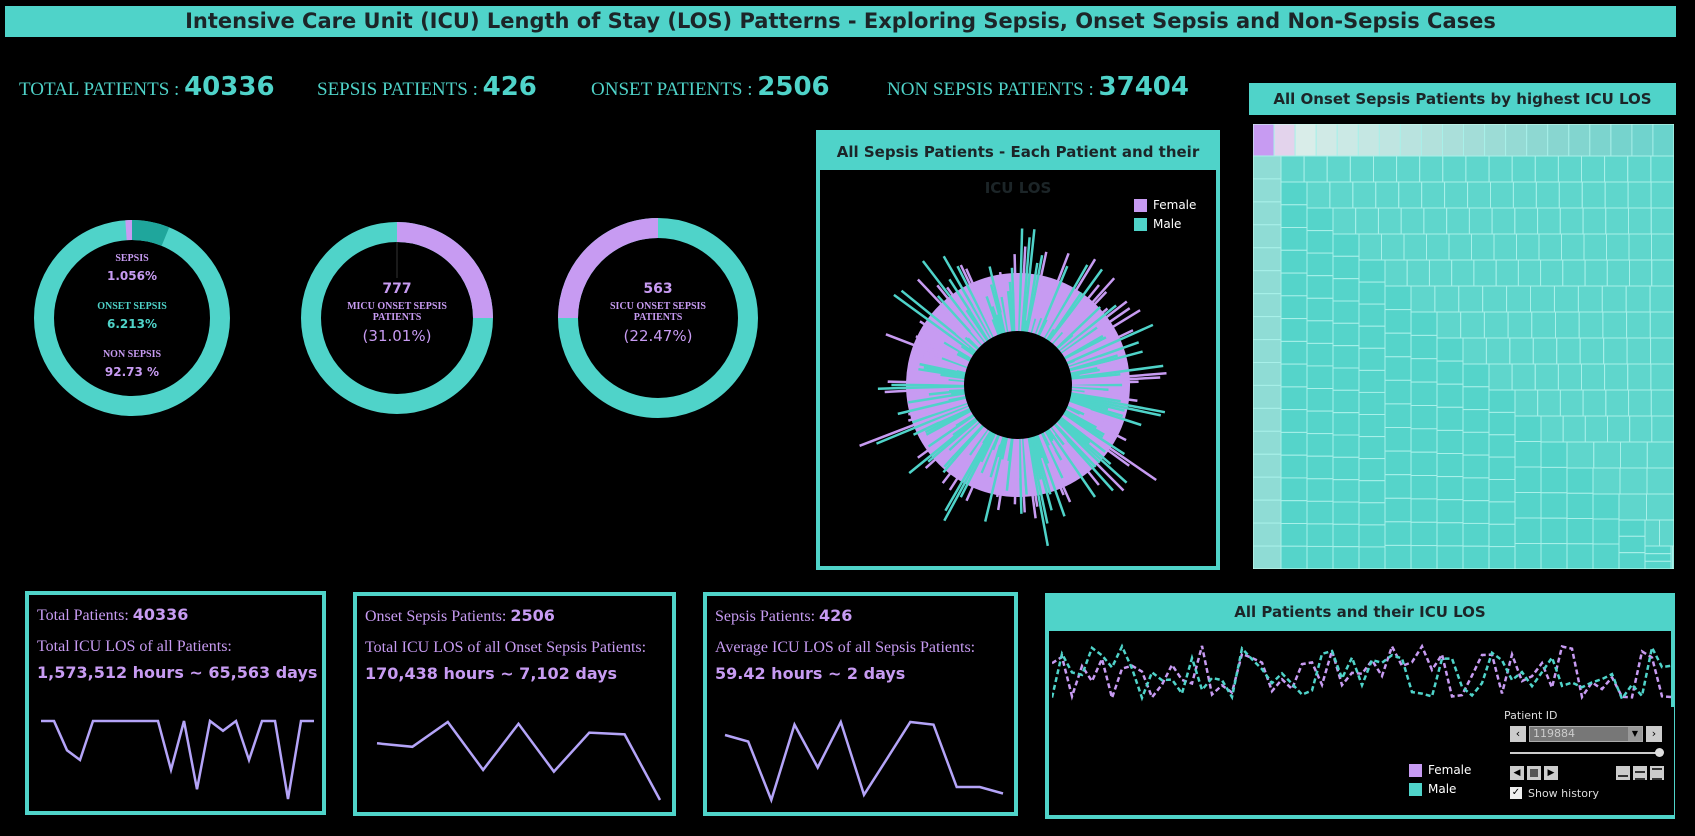  What do you see at coordinates (672, 89) in the screenshot?
I see `kpi-onset-label: ONSET PATIENTS :` at bounding box center [672, 89].